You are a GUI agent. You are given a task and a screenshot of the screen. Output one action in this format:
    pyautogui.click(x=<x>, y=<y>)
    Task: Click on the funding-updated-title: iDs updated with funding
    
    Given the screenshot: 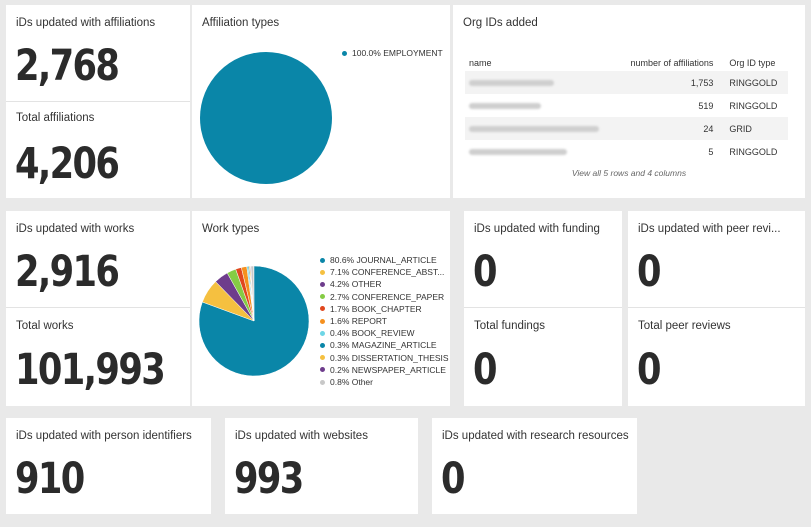 What is the action you would take?
    pyautogui.click(x=537, y=229)
    